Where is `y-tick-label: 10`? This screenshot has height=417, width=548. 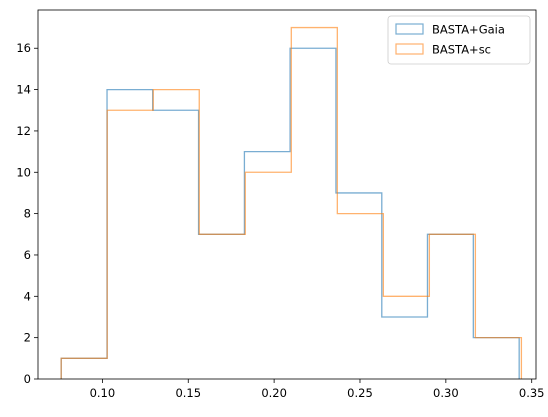 y-tick-label: 10 is located at coordinates (23, 172).